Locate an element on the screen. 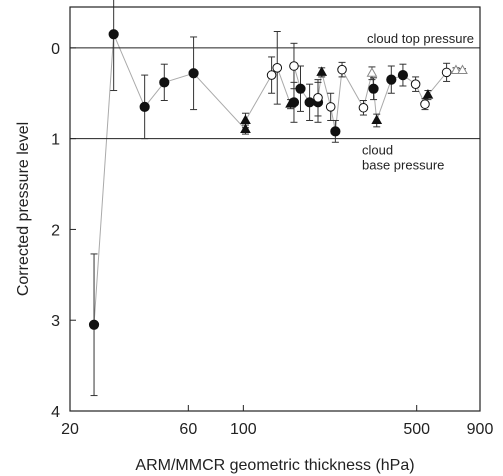  x-tick-label: 900 is located at coordinates (480, 429).